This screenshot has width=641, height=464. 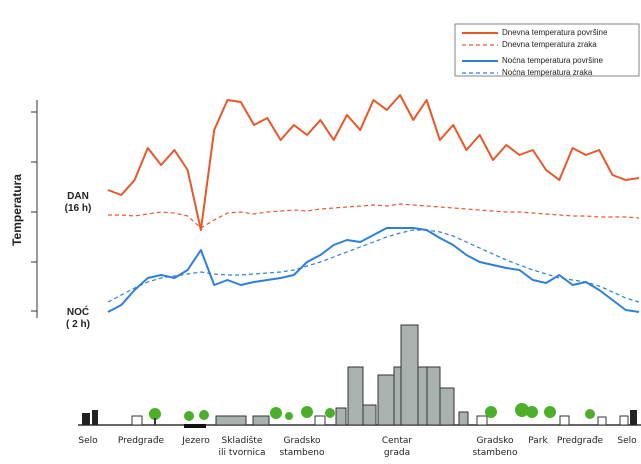 What do you see at coordinates (538, 441) in the screenshot?
I see `x-tick-label: Park` at bounding box center [538, 441].